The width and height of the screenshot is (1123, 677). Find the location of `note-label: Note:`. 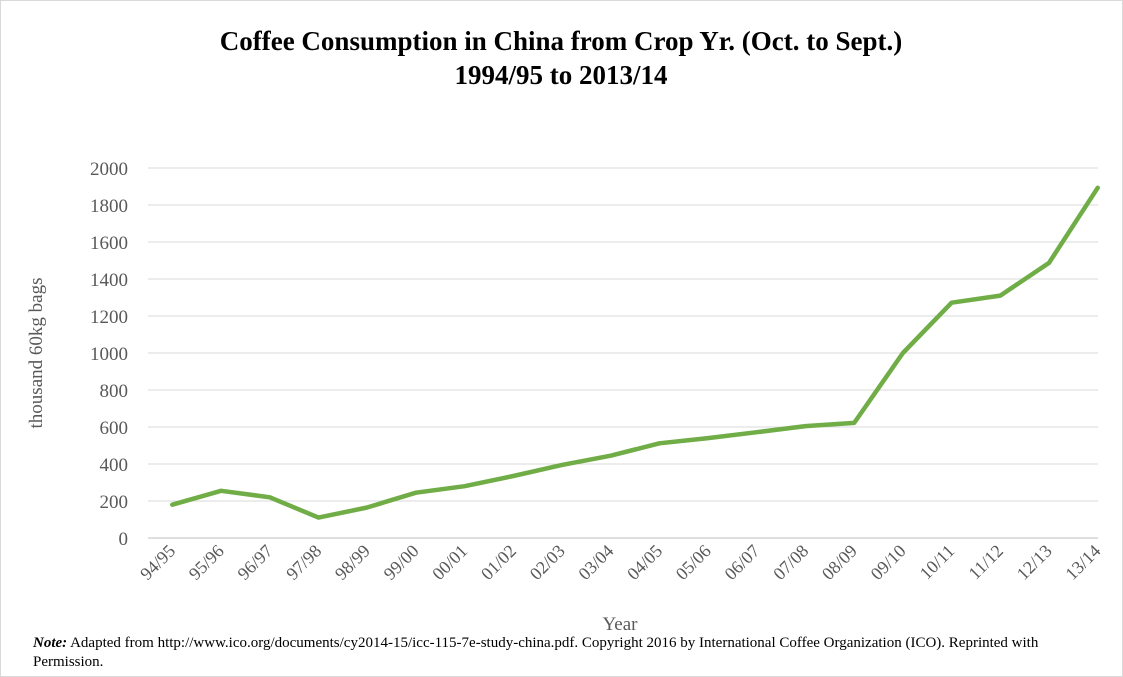

note-label: Note: is located at coordinates (50, 643).